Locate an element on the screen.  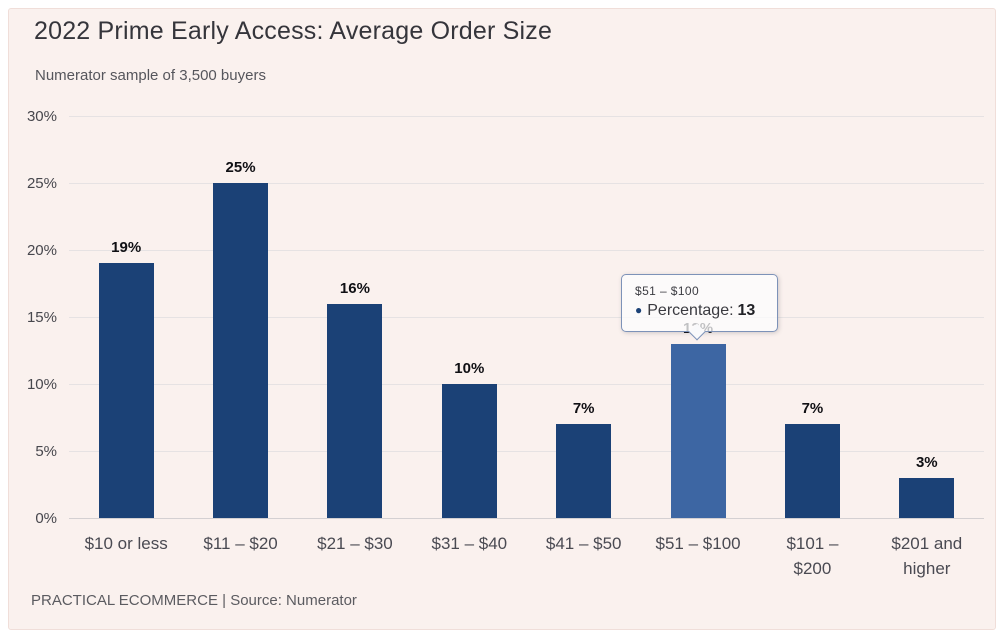
tooltip-value: 13 is located at coordinates (746, 310).